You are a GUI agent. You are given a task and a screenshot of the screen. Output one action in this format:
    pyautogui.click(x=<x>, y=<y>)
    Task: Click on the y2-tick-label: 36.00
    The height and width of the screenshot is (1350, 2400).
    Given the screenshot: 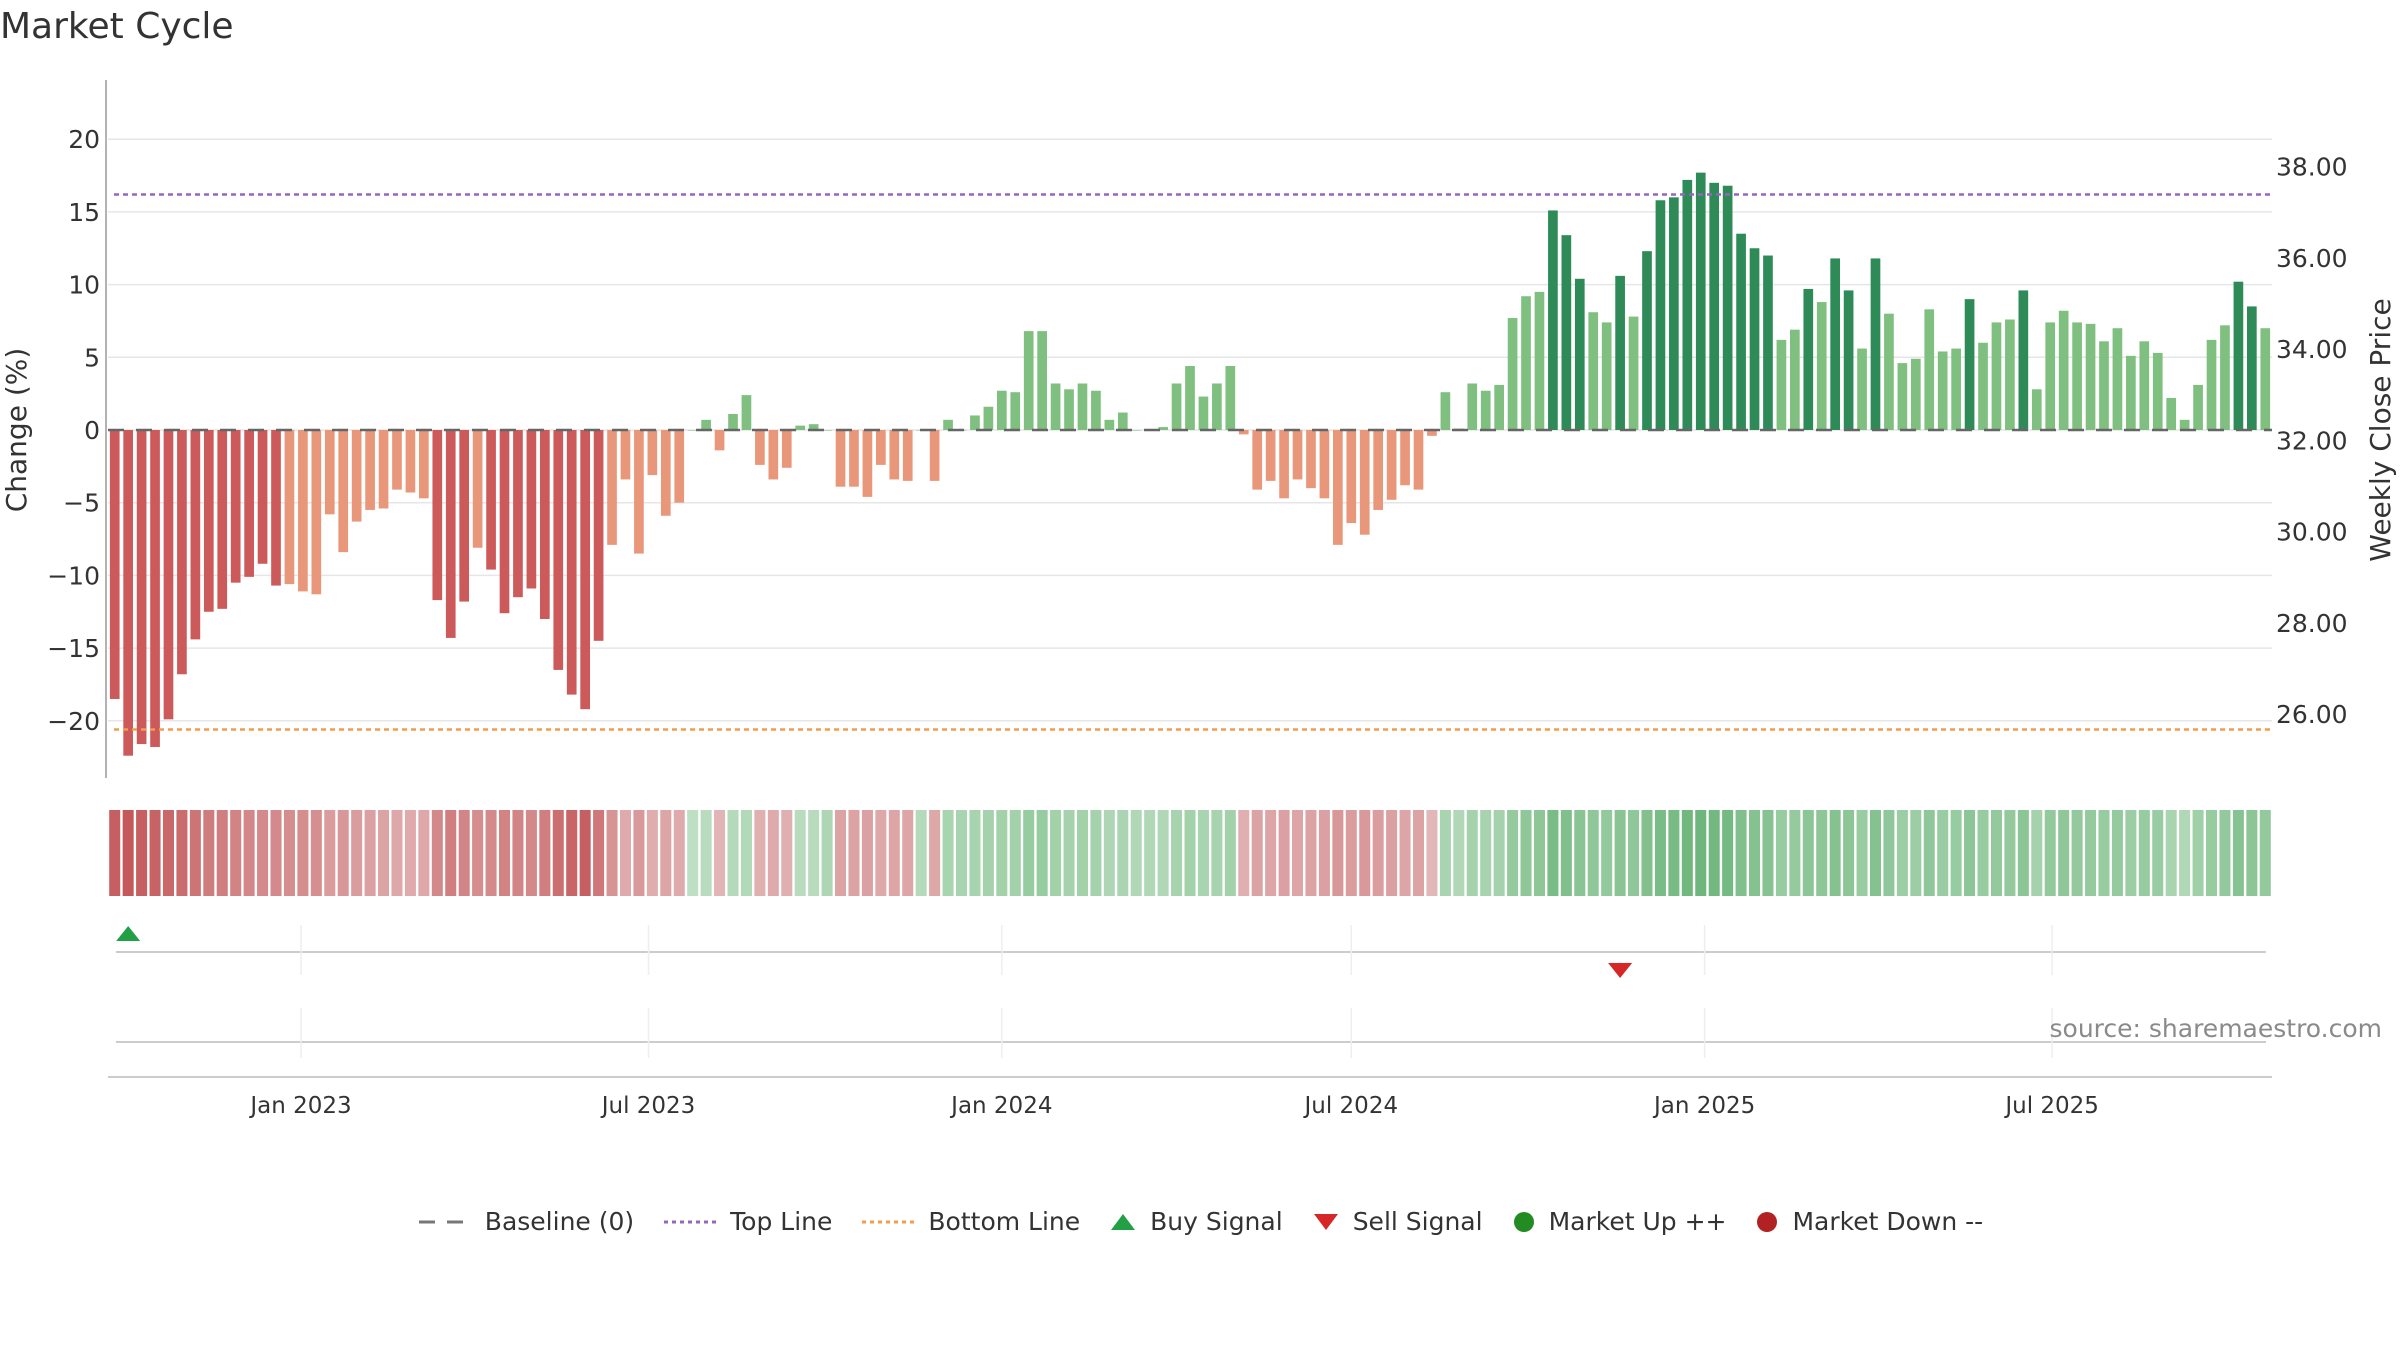 What is the action you would take?
    pyautogui.click(x=2312, y=258)
    